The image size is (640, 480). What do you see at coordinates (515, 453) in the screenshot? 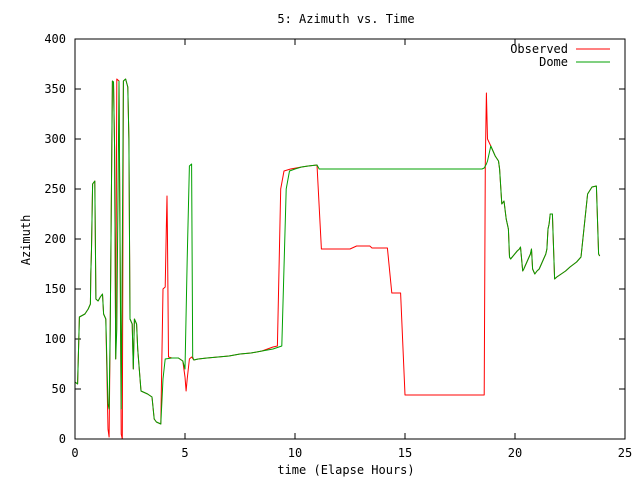
I see `x-tick-label: 20` at bounding box center [515, 453].